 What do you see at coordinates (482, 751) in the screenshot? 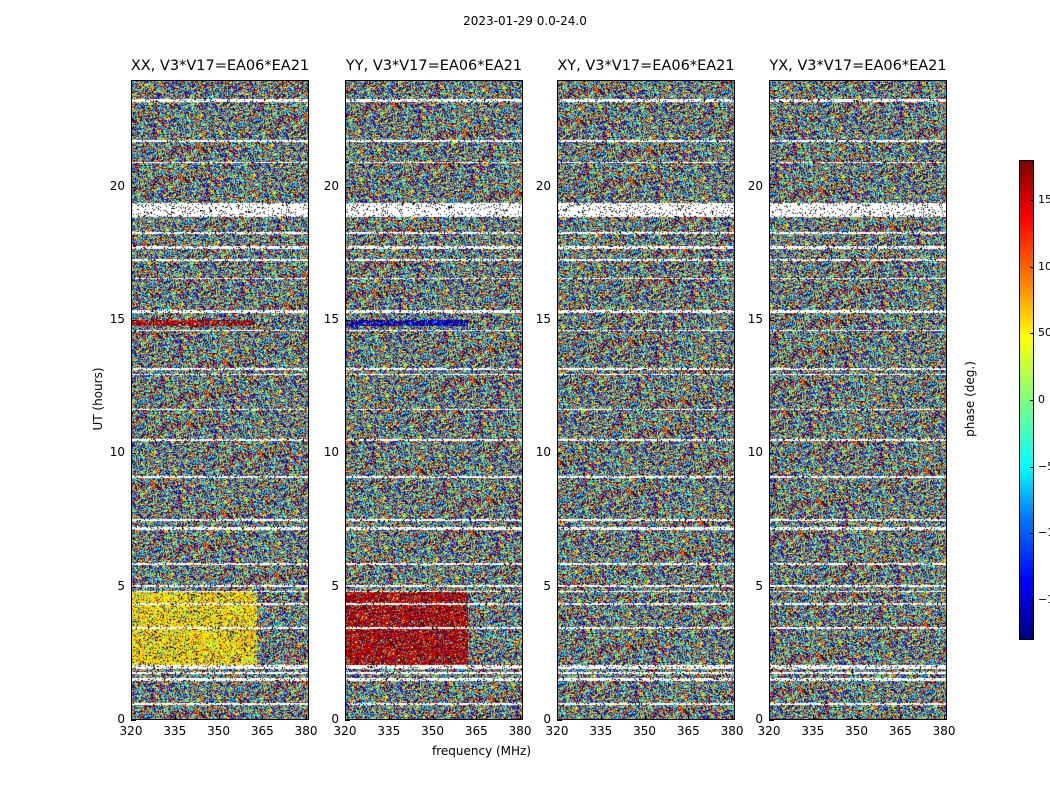
I see `x-axis-label: frequency (MHz)` at bounding box center [482, 751].